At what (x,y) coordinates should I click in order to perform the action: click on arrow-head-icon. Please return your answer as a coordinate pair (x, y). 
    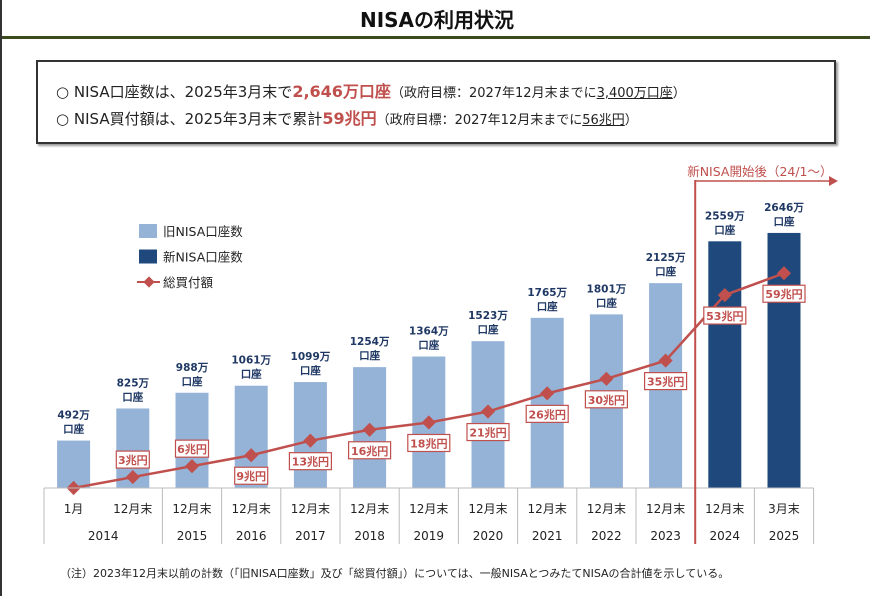
    Looking at the image, I should click on (833, 181).